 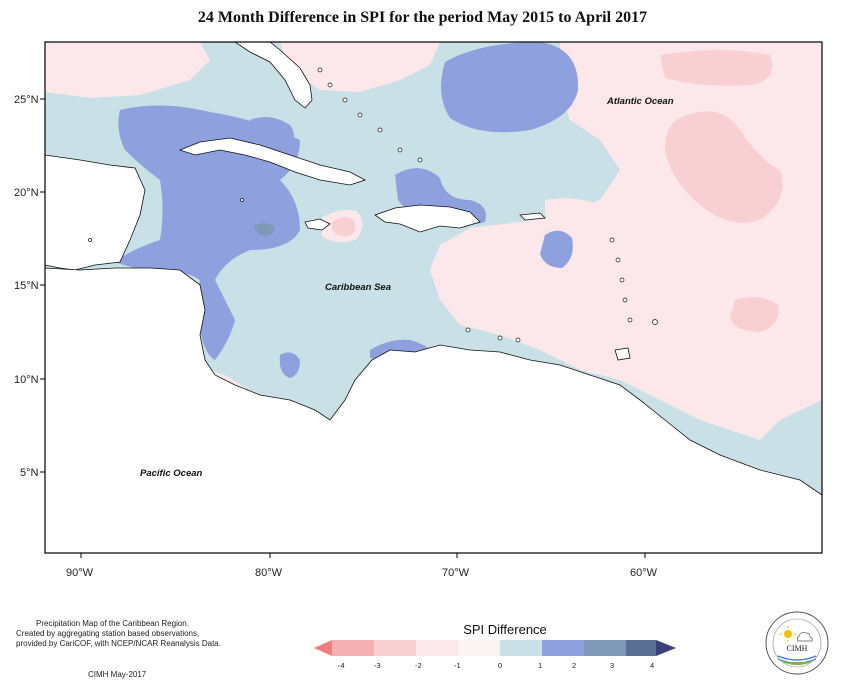 I want to click on legend-label: 0, so click(x=500, y=665).